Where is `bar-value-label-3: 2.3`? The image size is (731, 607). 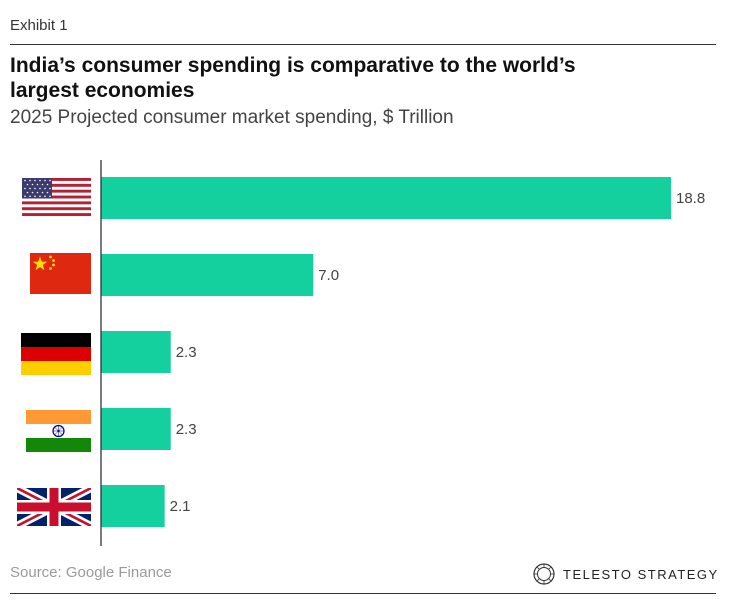 bar-value-label-3: 2.3 is located at coordinates (186, 352).